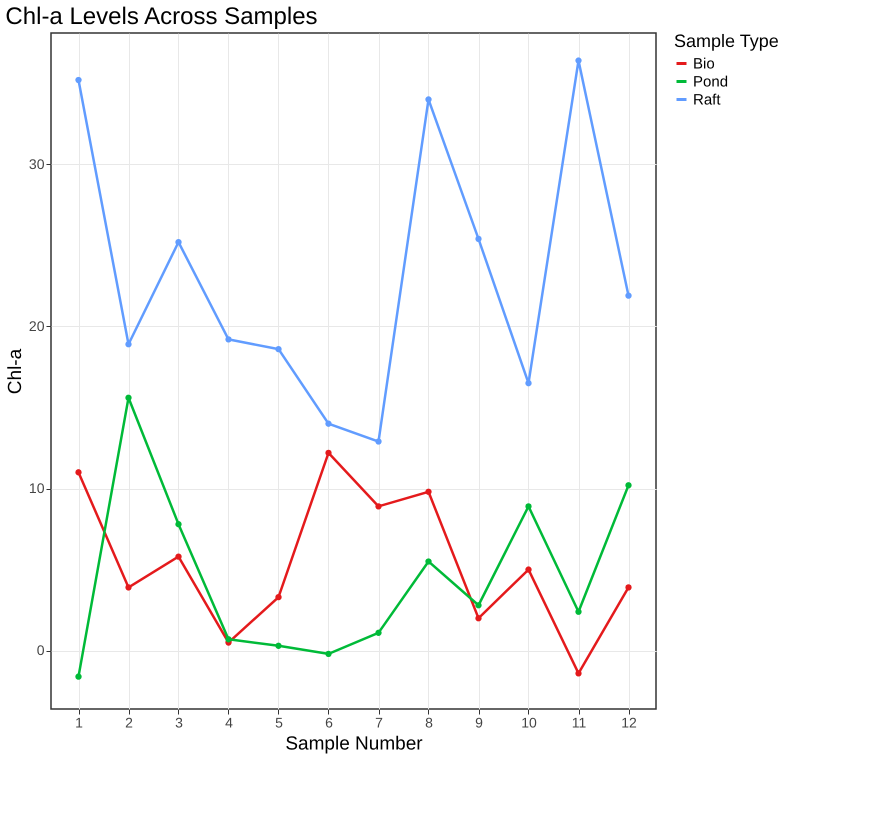 This screenshot has height=832, width=882. I want to click on x-tick-label: 3, so click(179, 722).